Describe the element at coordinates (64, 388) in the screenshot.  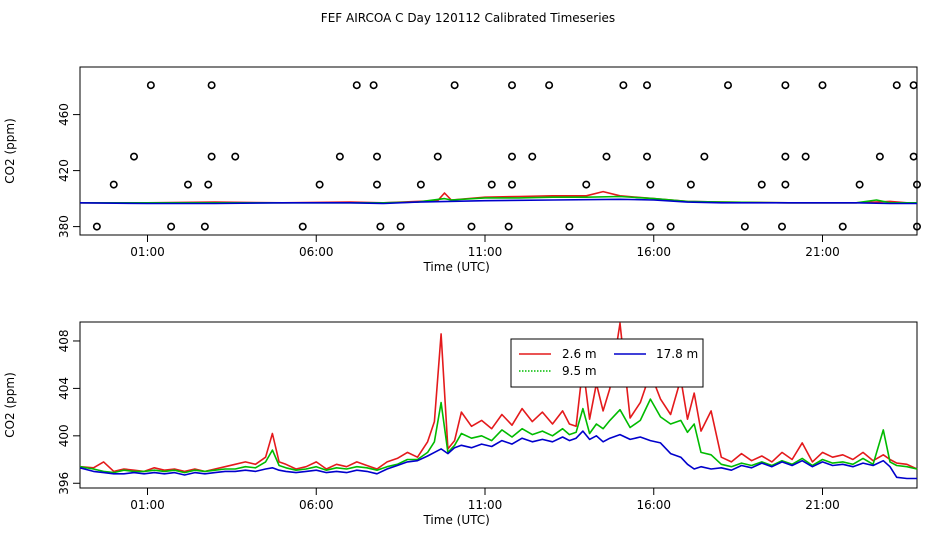
I see `y-tick-label: 404` at that location.